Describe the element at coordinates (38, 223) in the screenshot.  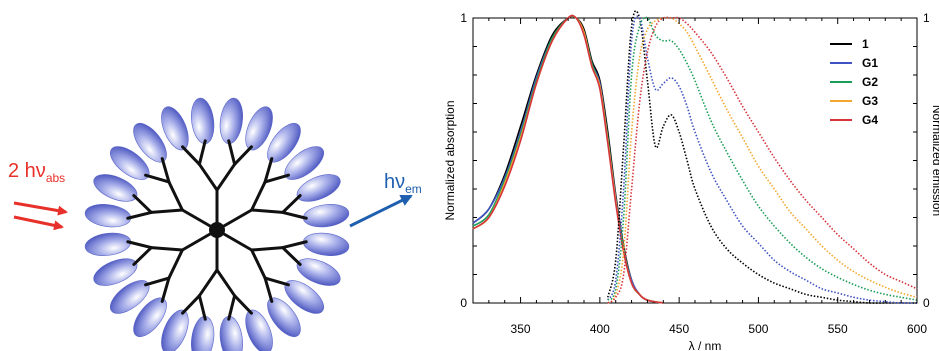
I see `absorption-arrow-lower` at that location.